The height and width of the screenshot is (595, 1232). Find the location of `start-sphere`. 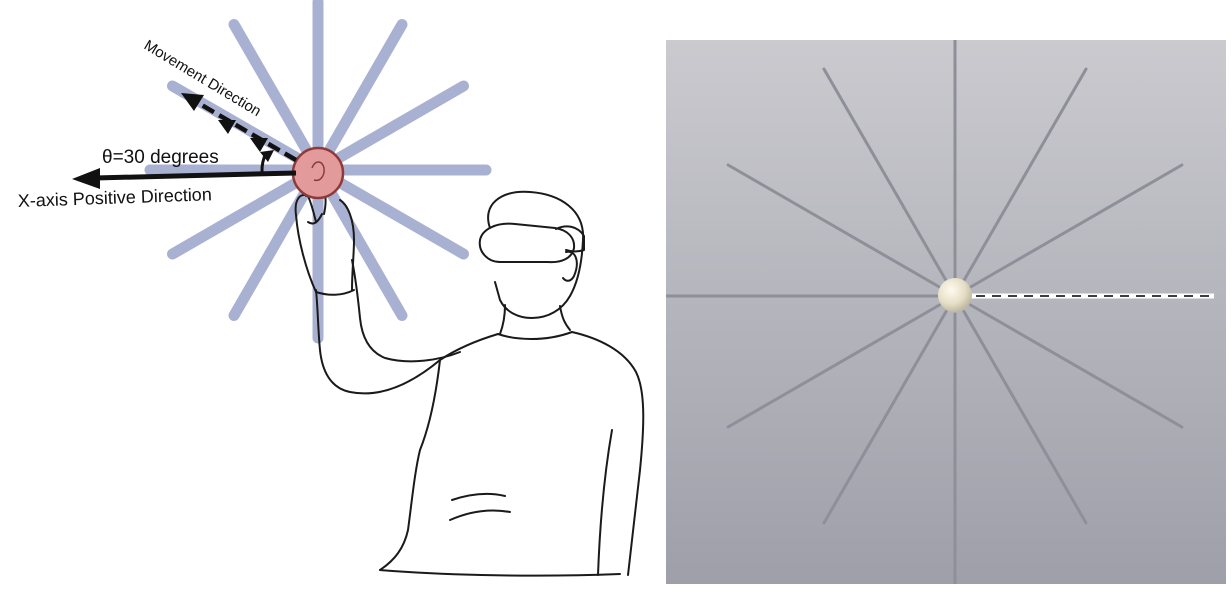

start-sphere is located at coordinates (955, 295).